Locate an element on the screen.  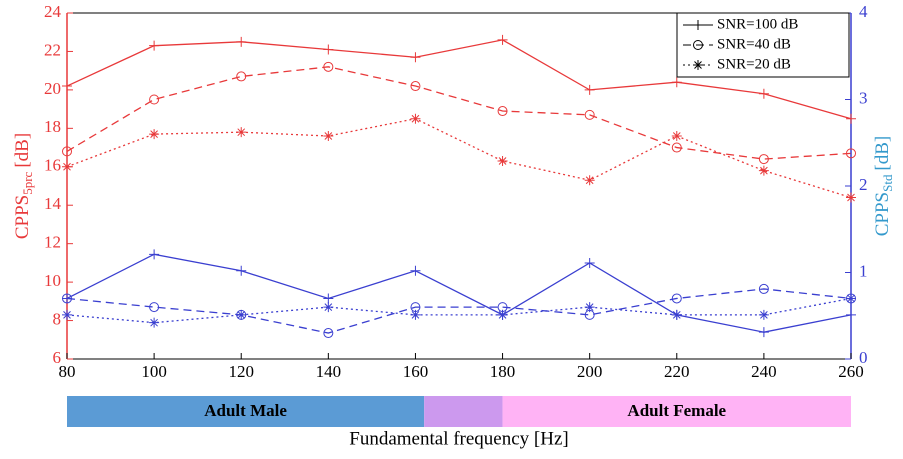
x-tick-label: 220 is located at coordinates (677, 371).